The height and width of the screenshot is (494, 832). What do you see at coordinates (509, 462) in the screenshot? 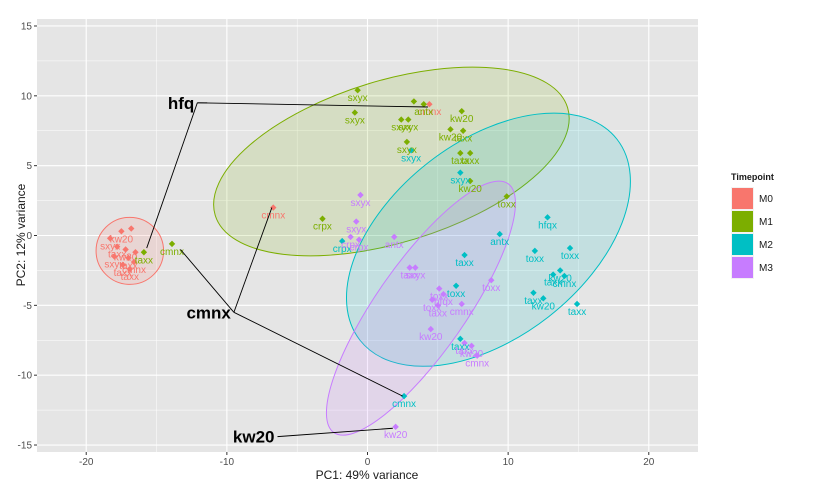
I see `x-tick-label: 10` at bounding box center [509, 462].